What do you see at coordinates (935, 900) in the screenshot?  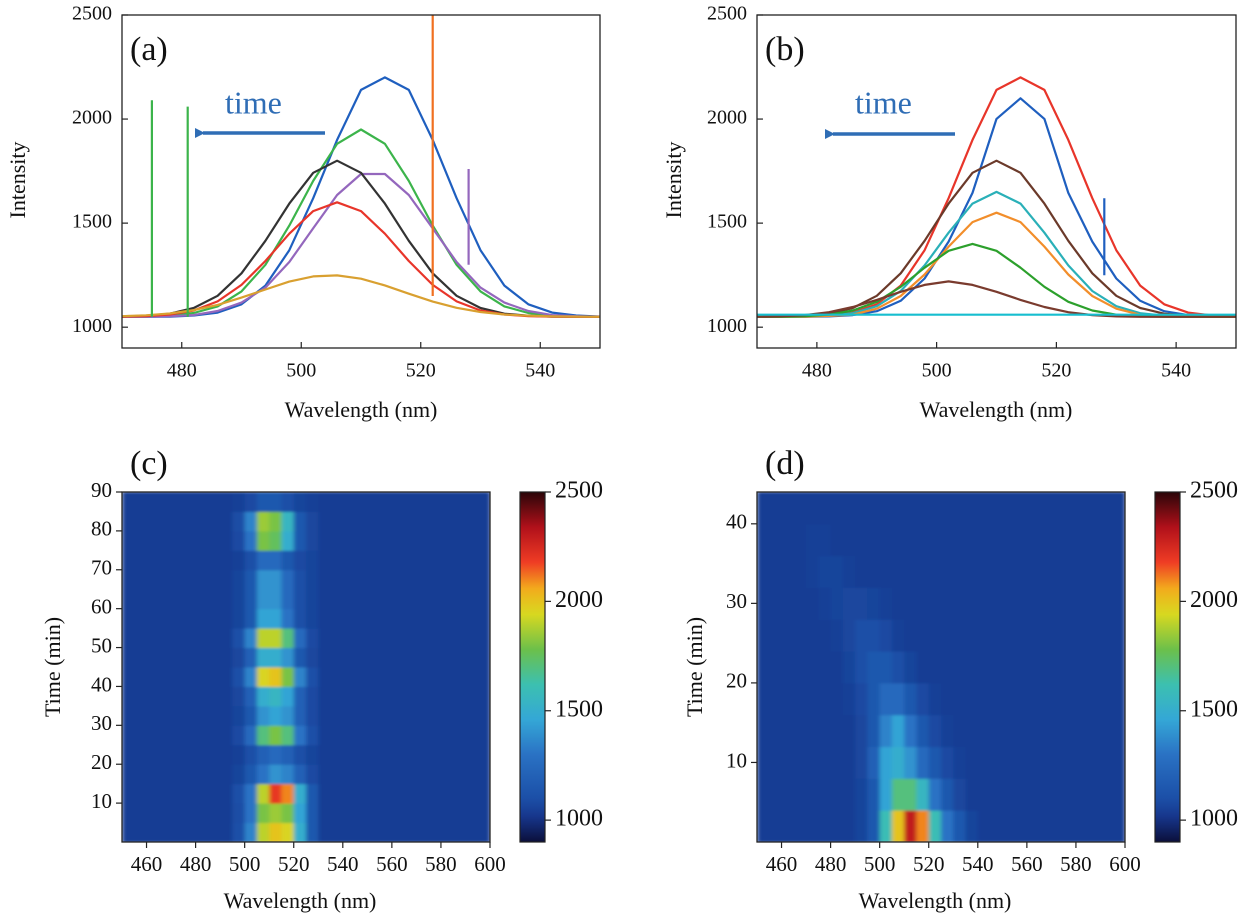 I see `x-axis-label: Wavelength (nm)` at bounding box center [935, 900].